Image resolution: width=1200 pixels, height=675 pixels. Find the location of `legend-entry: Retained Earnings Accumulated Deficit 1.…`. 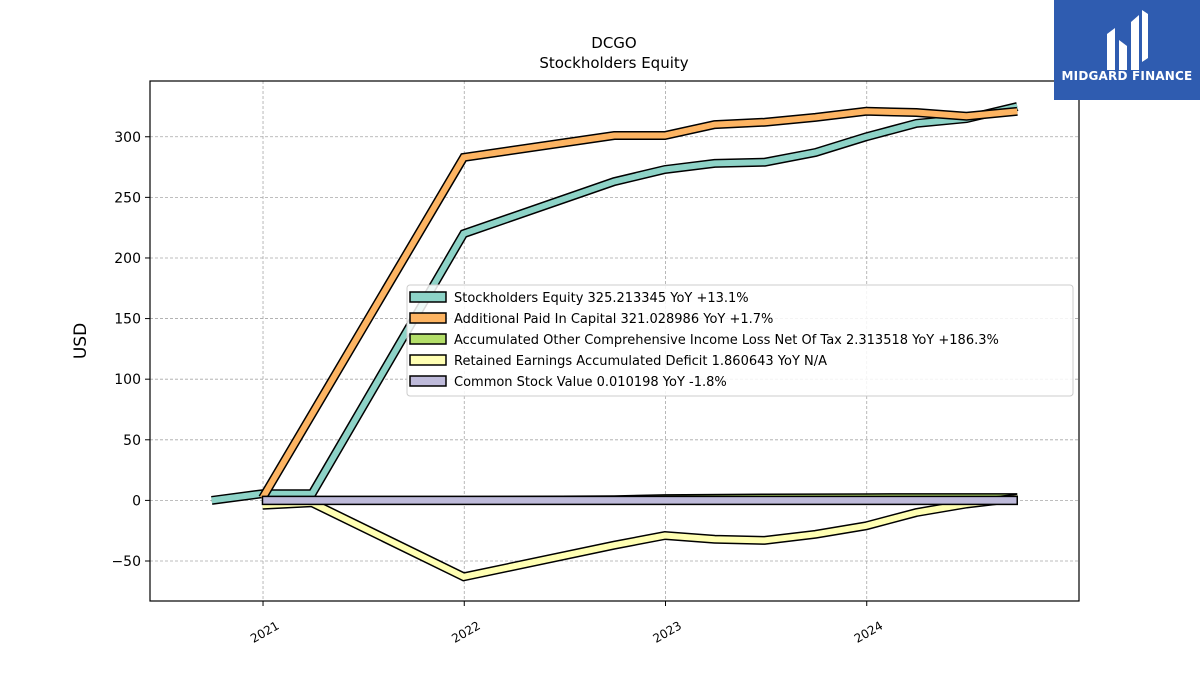

legend-entry: Retained Earnings Accumulated Deficit 1.… is located at coordinates (640, 361).